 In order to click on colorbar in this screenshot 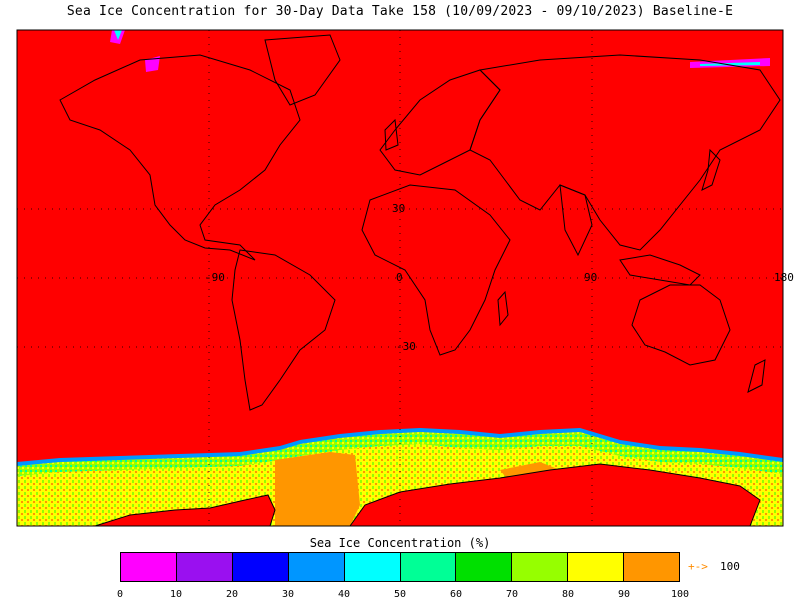, I will do `click(400, 567)`.